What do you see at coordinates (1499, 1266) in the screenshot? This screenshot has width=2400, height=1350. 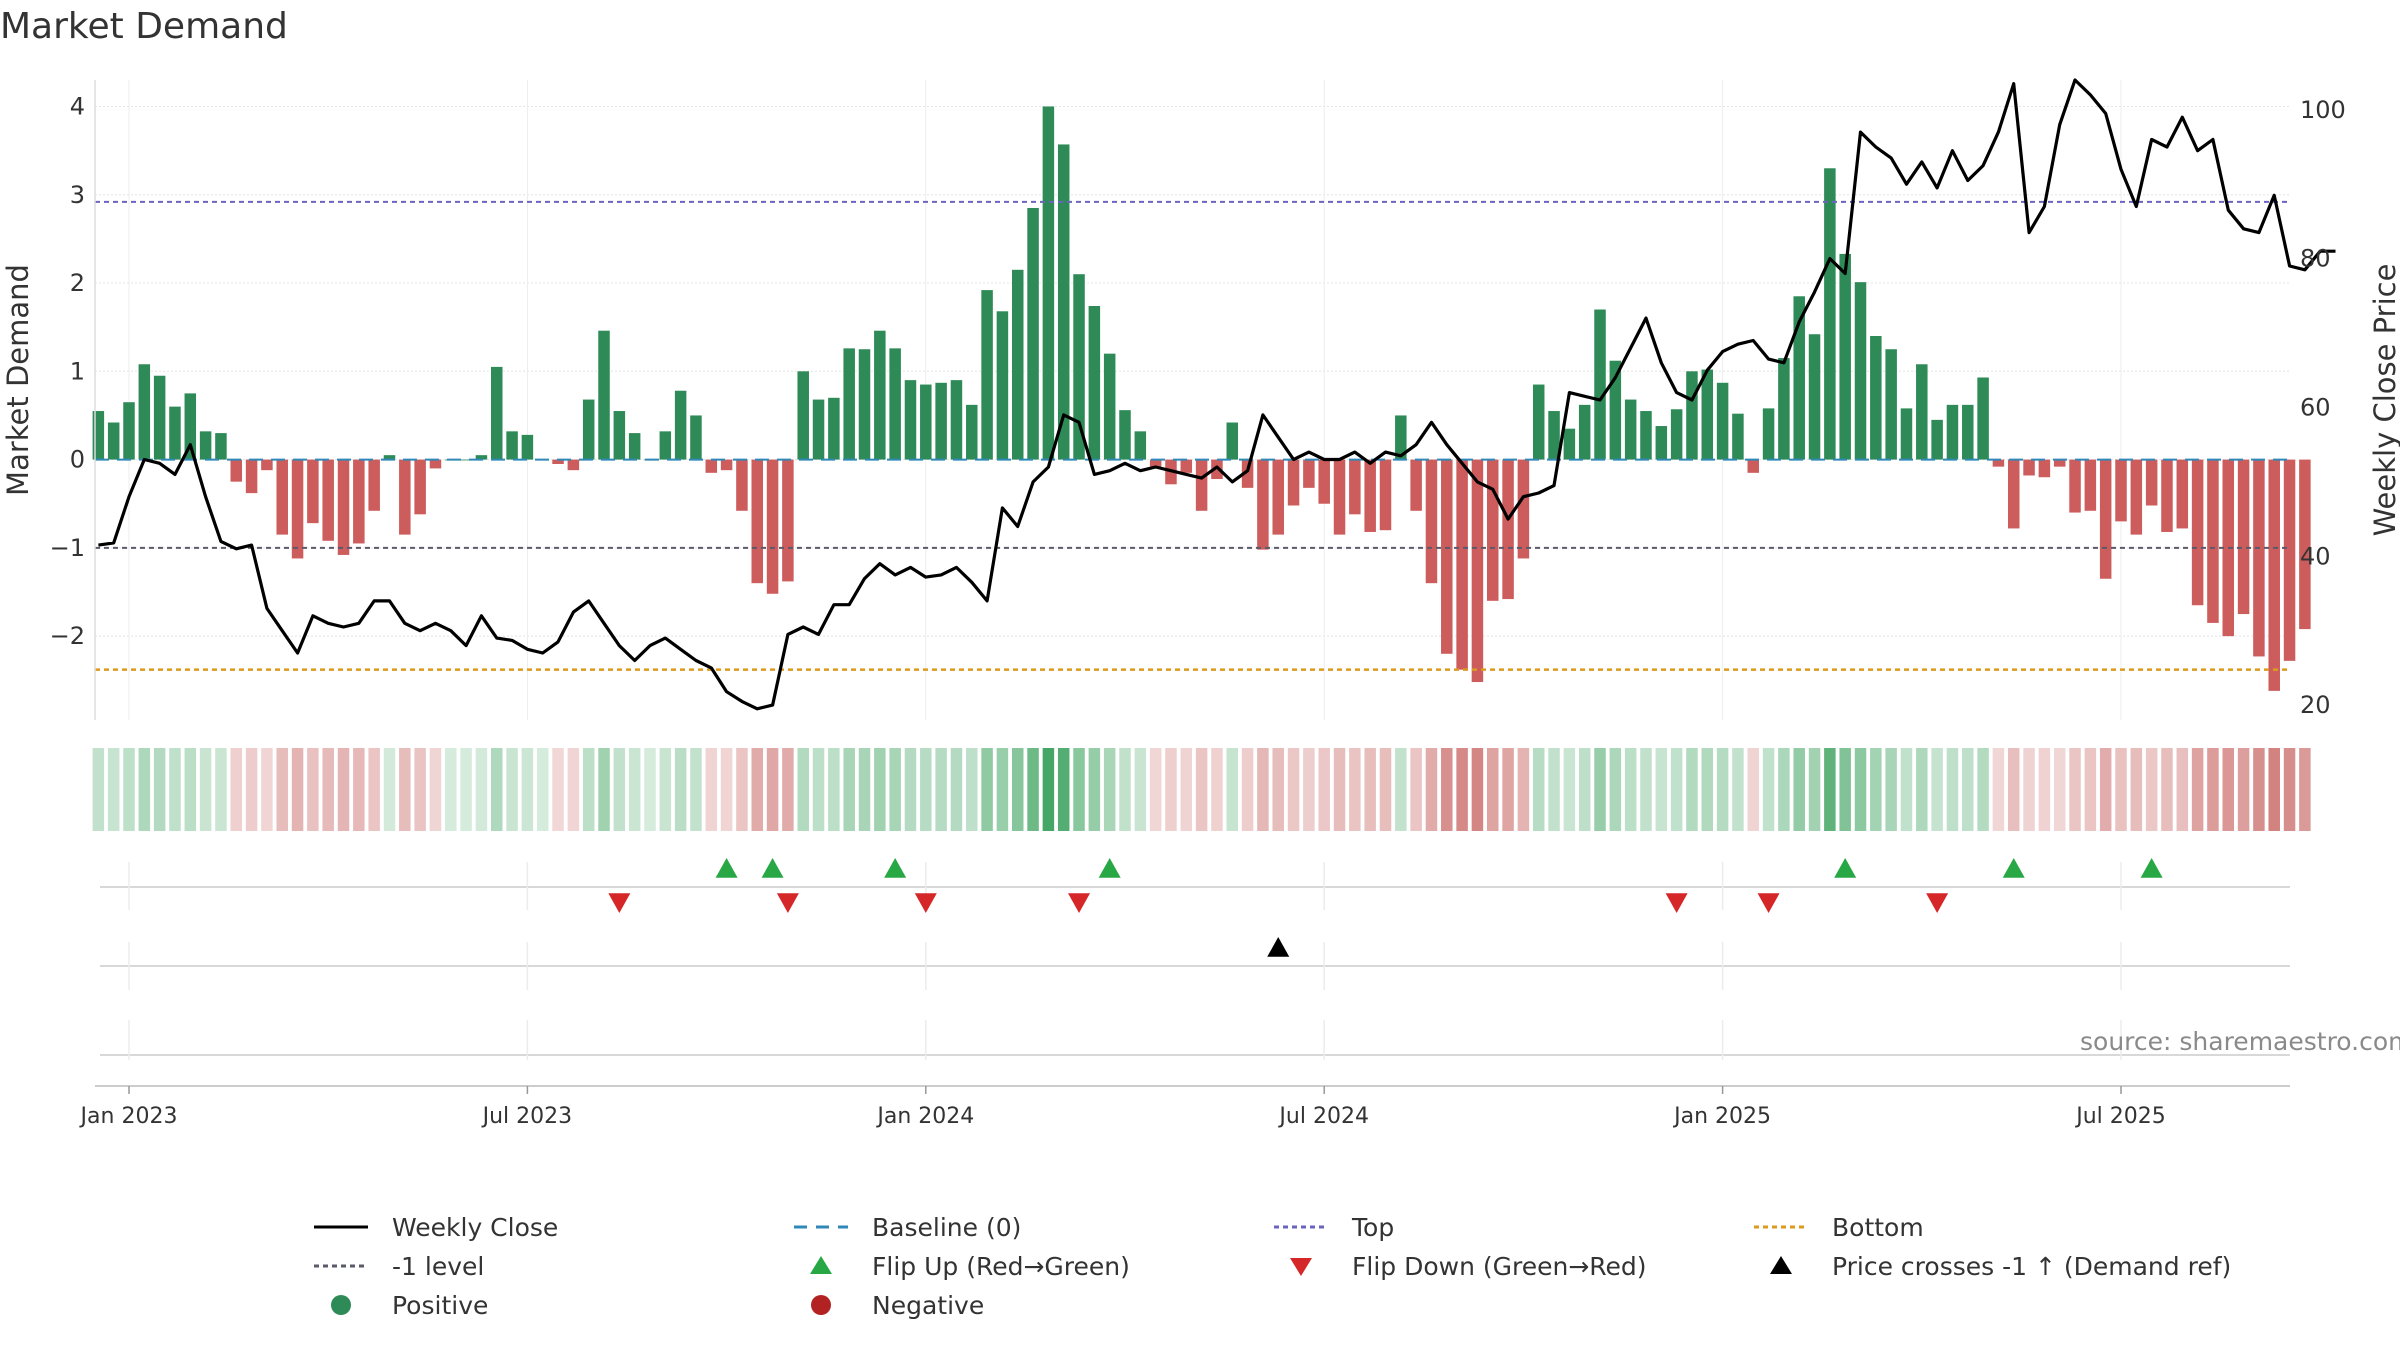 I see `legend-label: Flip Down (Green→Red)` at bounding box center [1499, 1266].